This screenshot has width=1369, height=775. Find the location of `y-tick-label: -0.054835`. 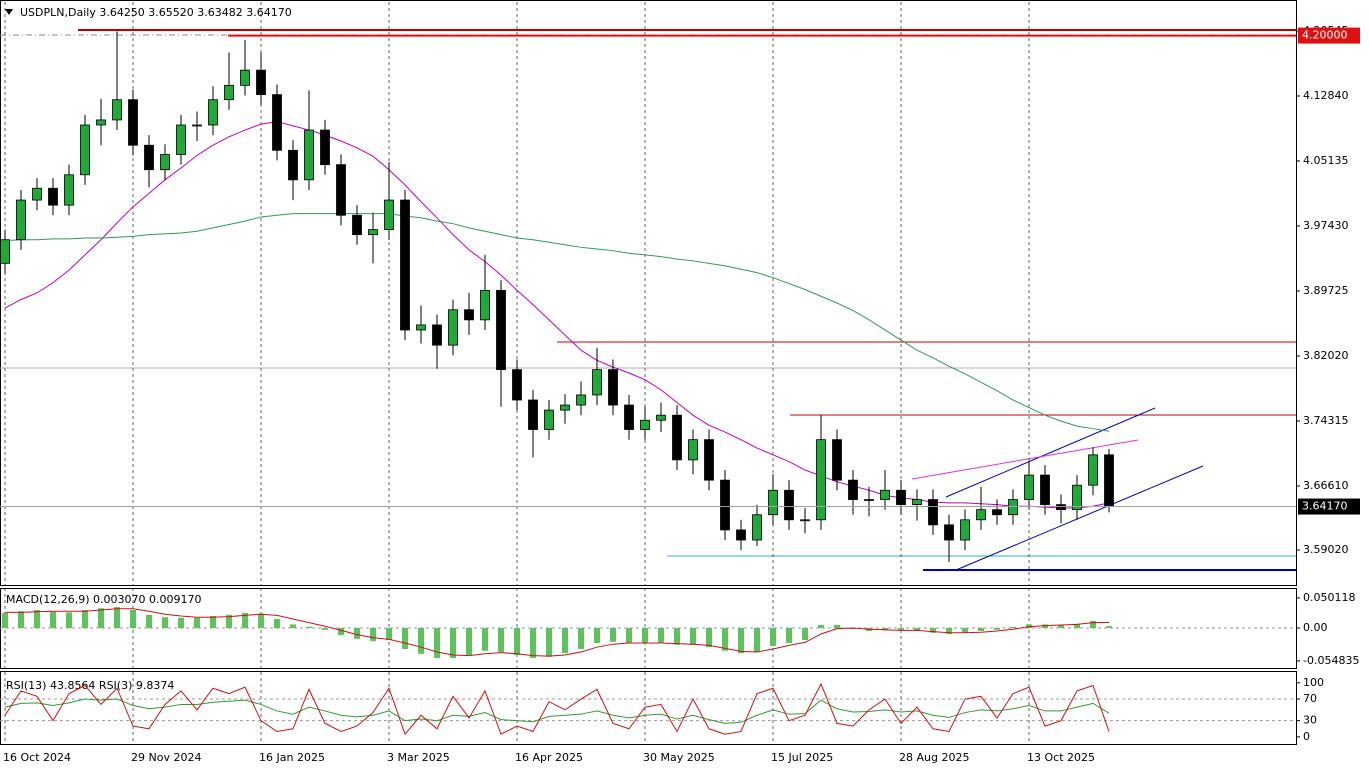

y-tick-label: -0.054835 is located at coordinates (1331, 660).